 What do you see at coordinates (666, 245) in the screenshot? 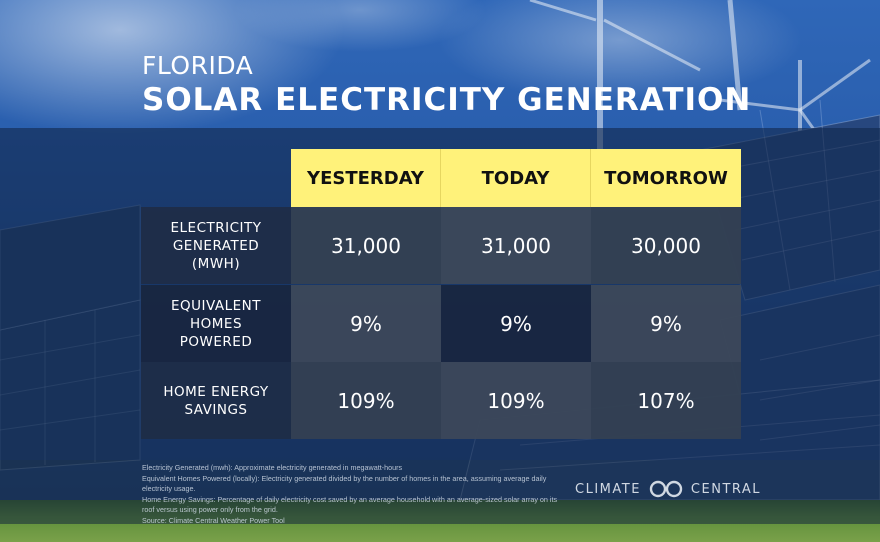
I see `table-cell: 30,000` at bounding box center [666, 245].